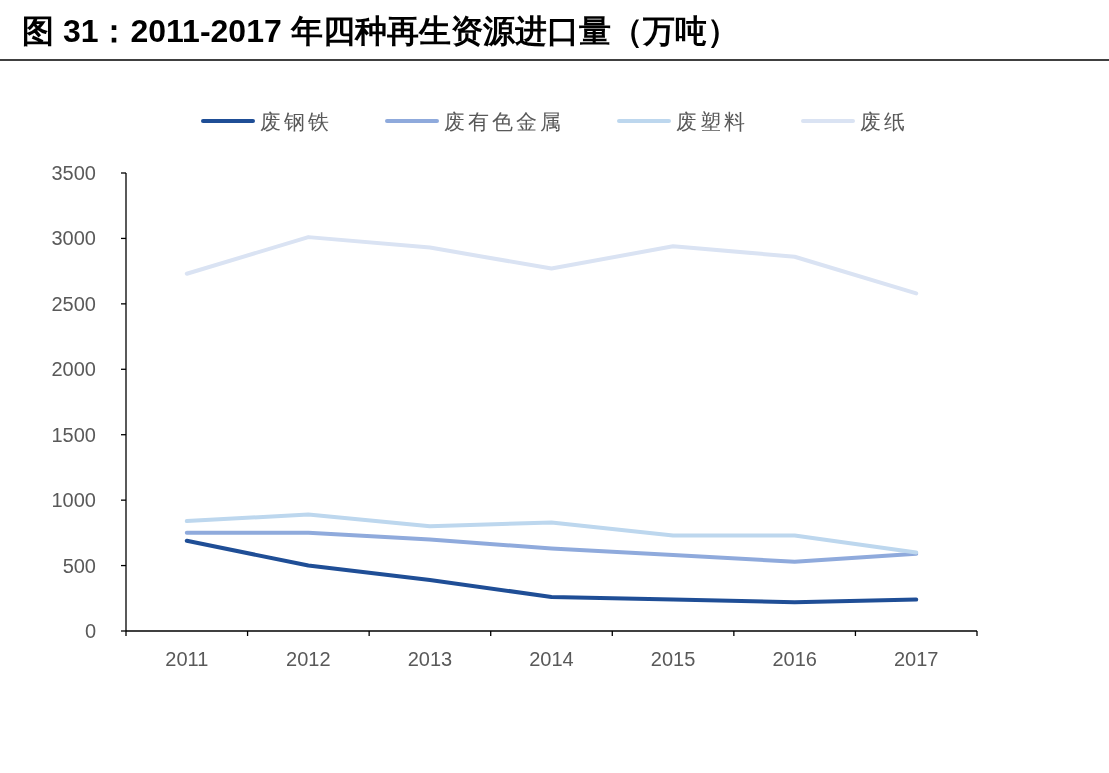 This screenshot has height=773, width=1109. I want to click on y-tick-label: 1000, so click(73, 500).